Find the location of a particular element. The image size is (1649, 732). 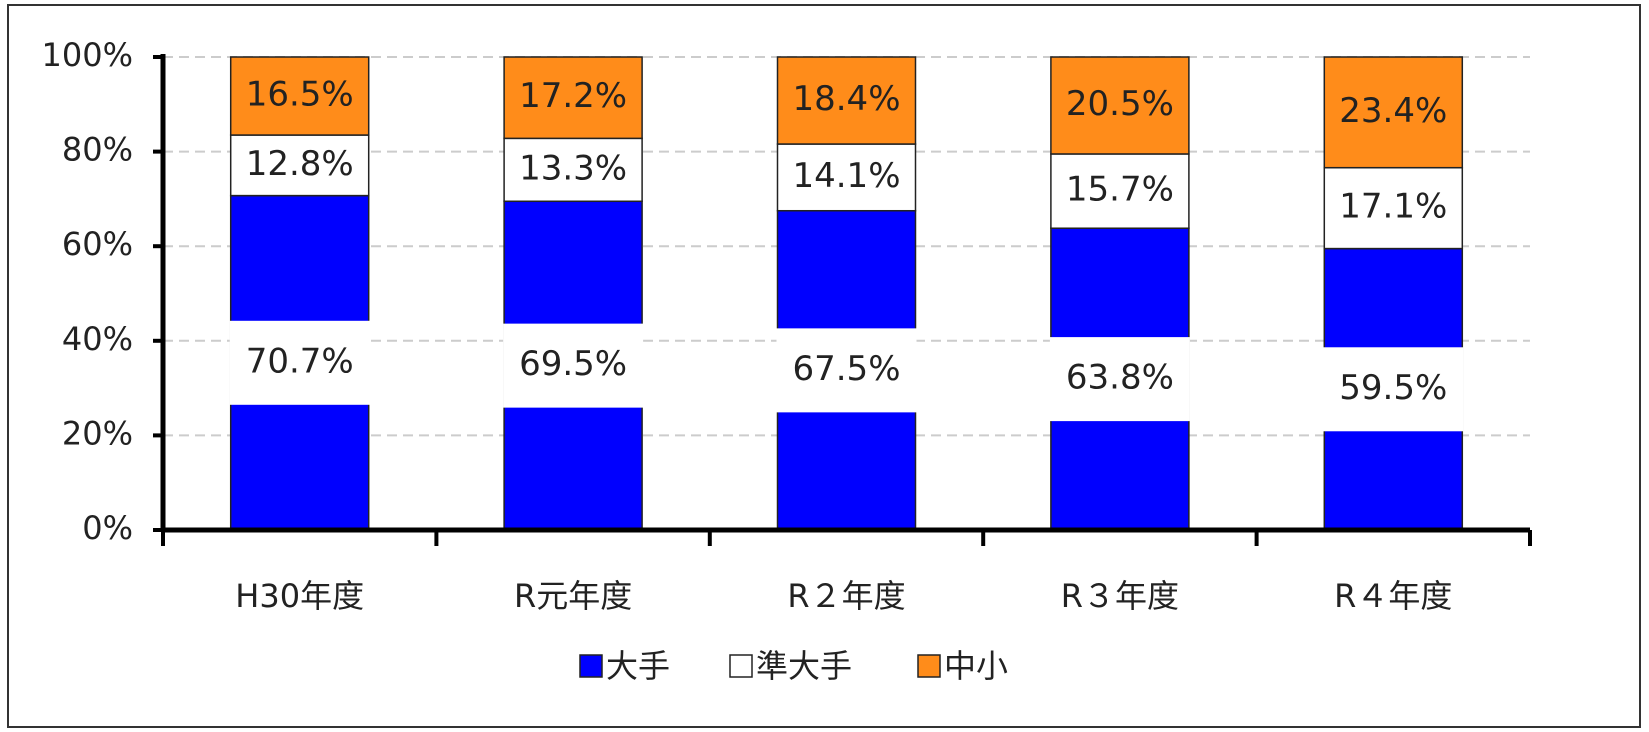

x-tick-label: H30年度 is located at coordinates (299, 596).